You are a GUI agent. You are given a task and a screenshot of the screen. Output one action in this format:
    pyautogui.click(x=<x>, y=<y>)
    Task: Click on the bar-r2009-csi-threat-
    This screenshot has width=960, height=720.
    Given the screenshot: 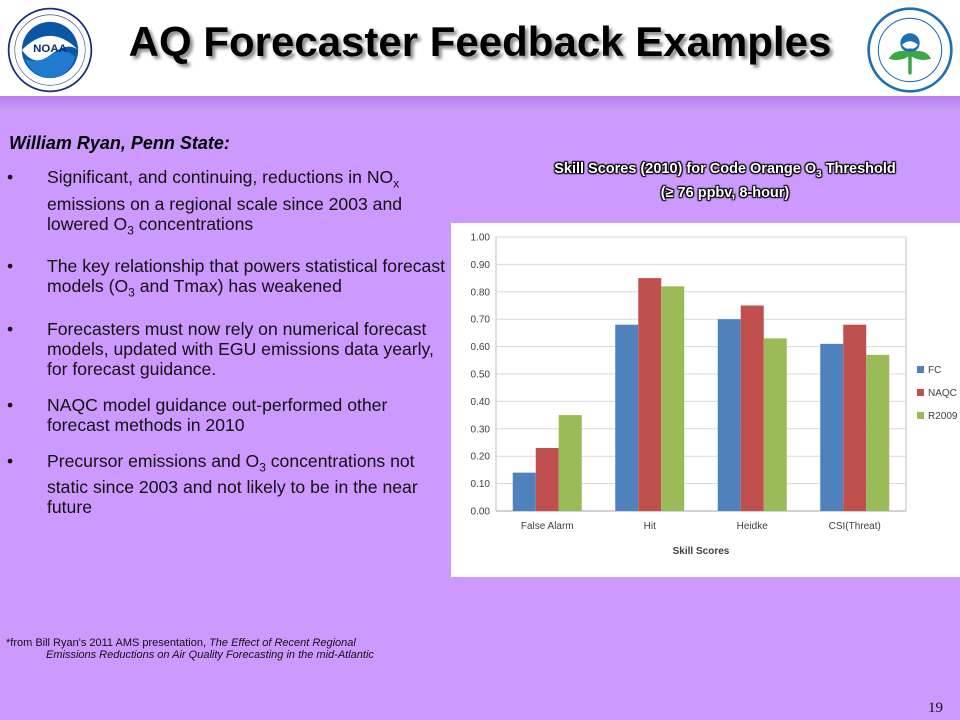 What is the action you would take?
    pyautogui.click(x=878, y=432)
    